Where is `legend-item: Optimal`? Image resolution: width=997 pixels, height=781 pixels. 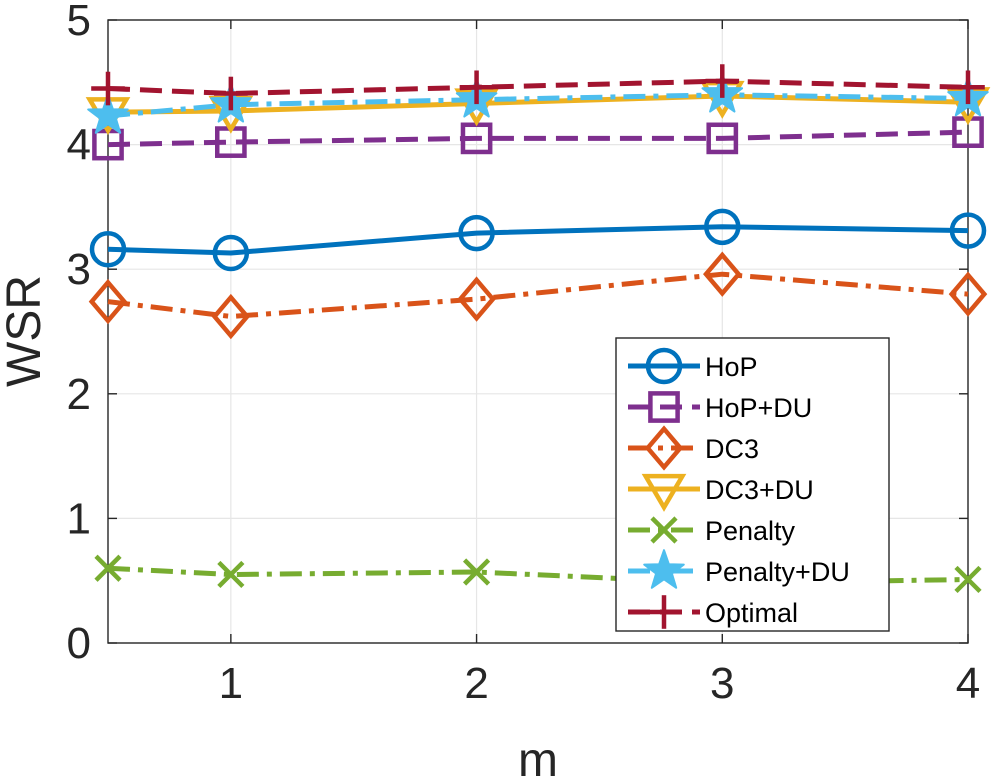 legend-item: Optimal is located at coordinates (713, 612).